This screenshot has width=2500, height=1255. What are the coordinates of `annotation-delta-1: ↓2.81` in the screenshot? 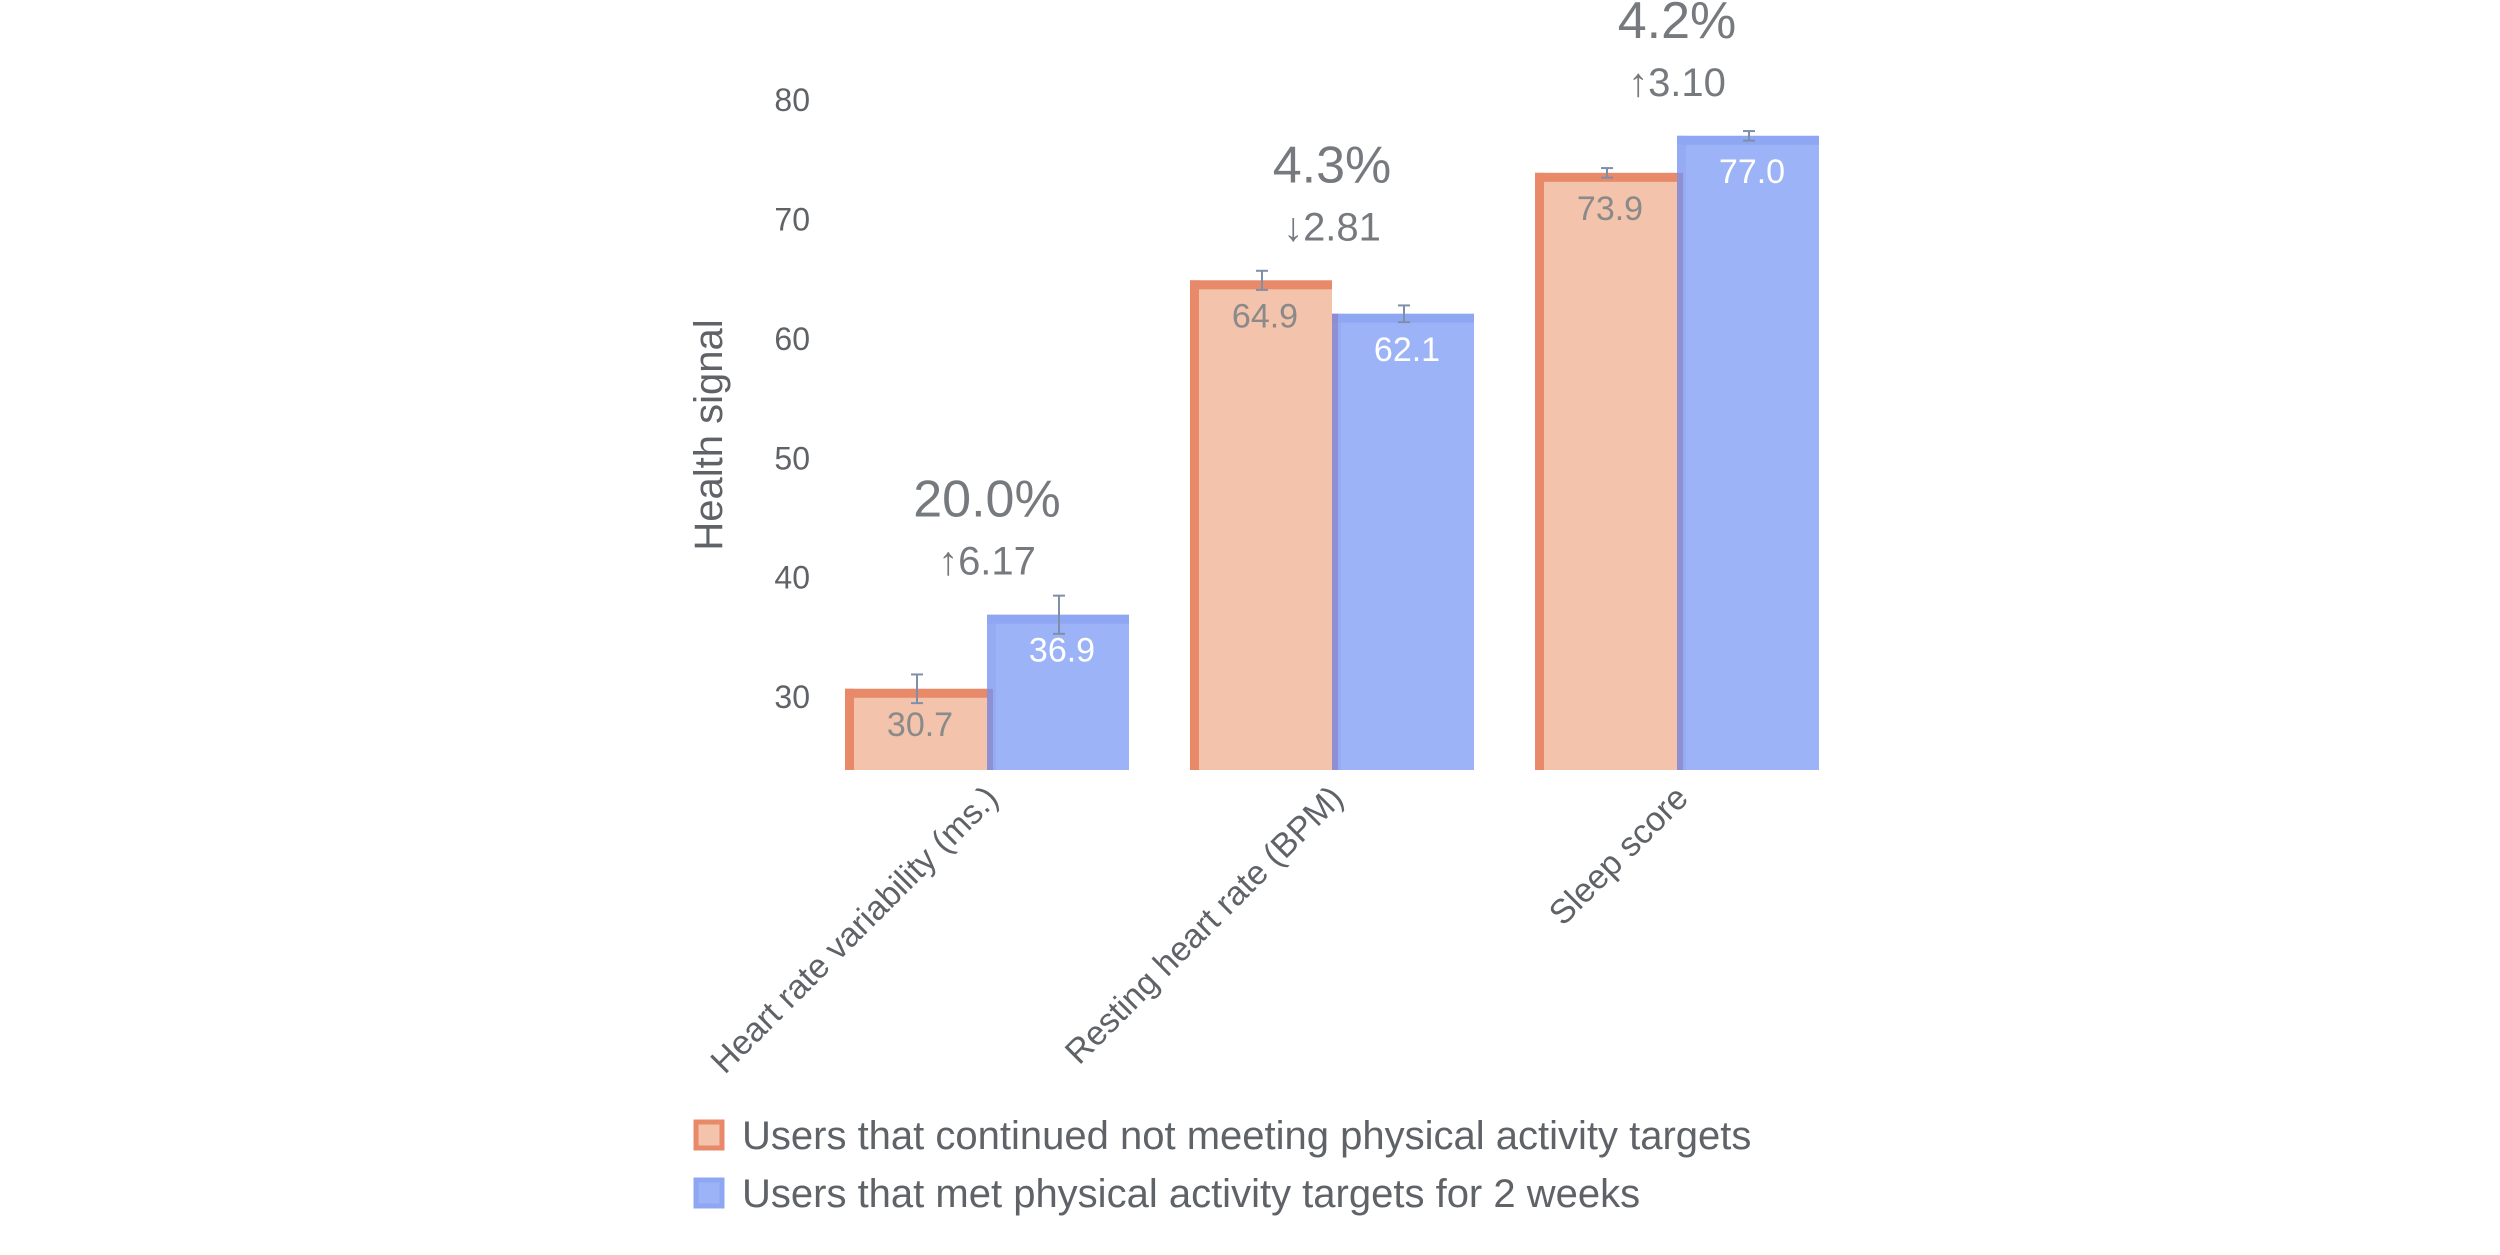 It's located at (1332, 227).